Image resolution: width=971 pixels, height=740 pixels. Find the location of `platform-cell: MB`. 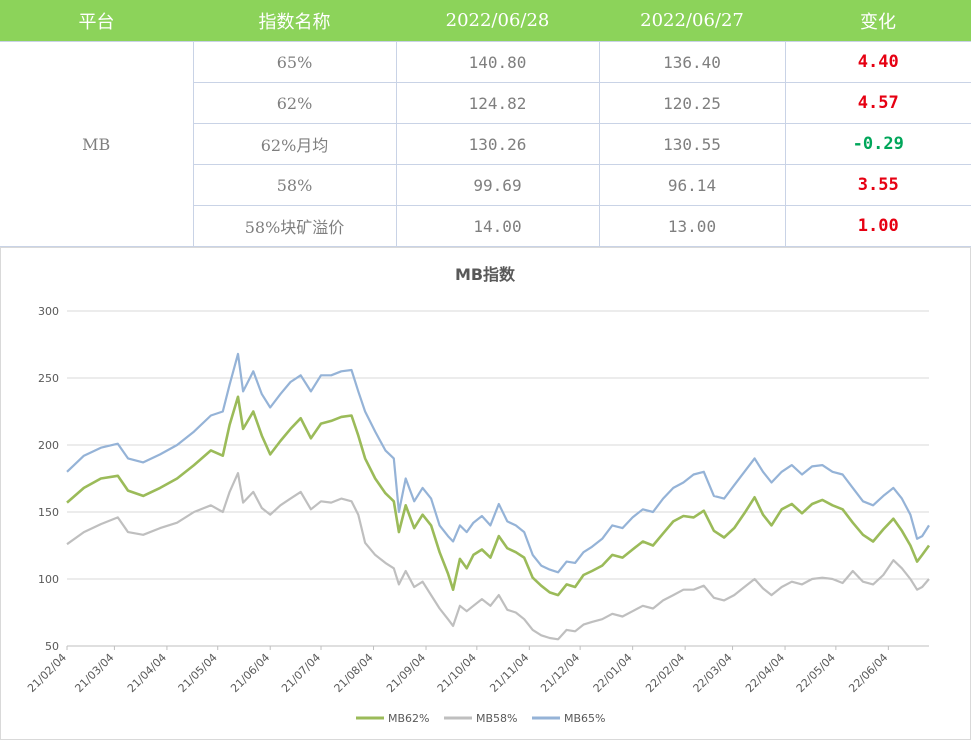

platform-cell: MB is located at coordinates (97, 144).